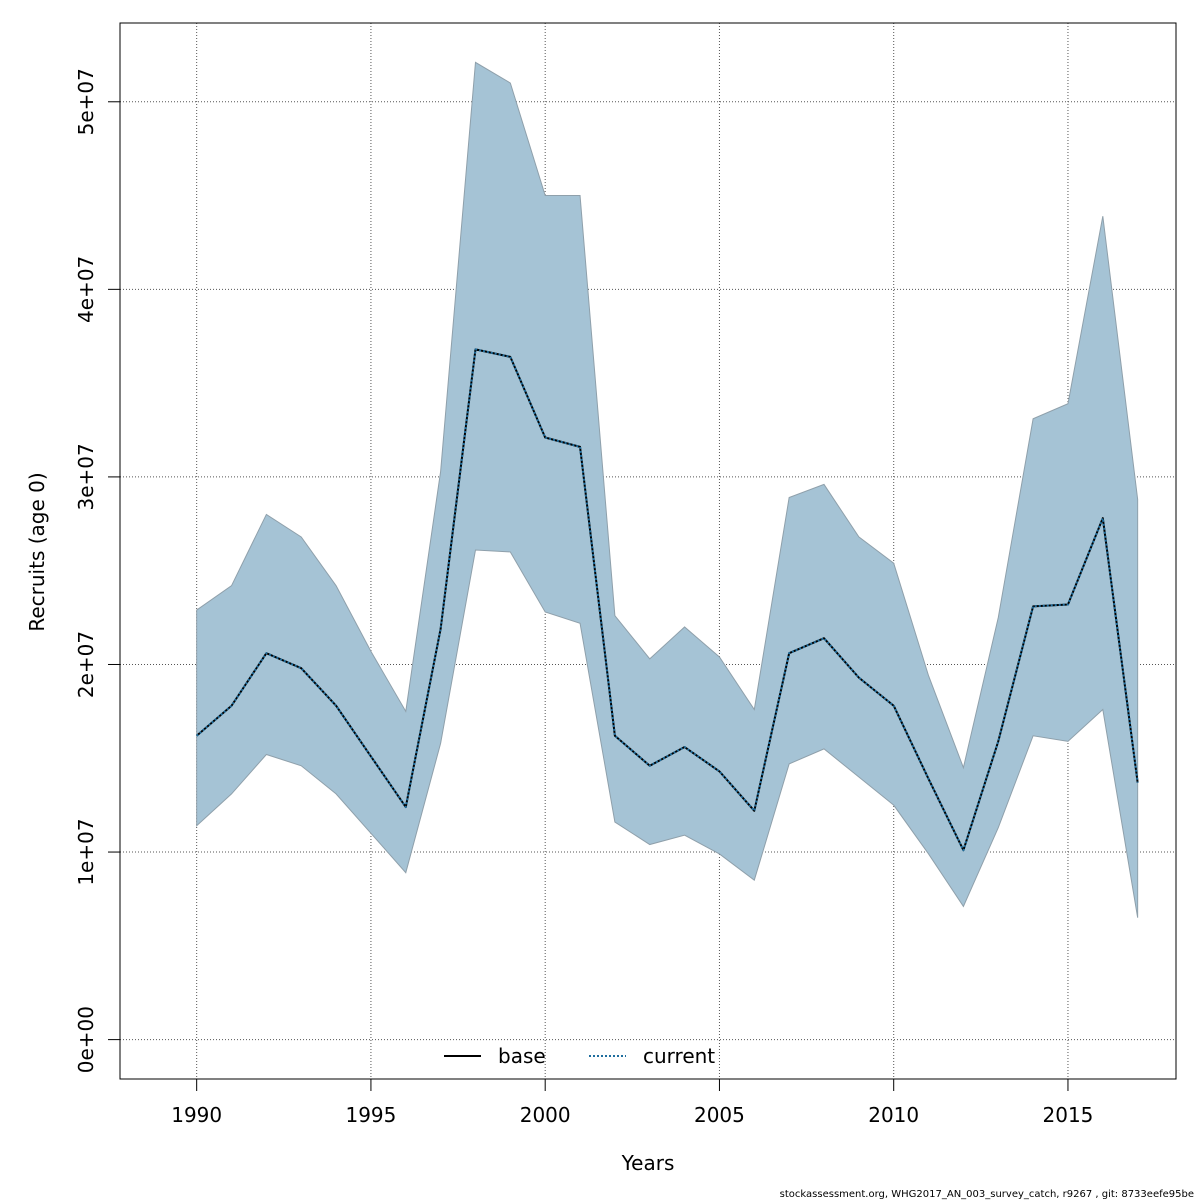 The image size is (1200, 1200). I want to click on x-tick-label-2000: 2000, so click(545, 1115).